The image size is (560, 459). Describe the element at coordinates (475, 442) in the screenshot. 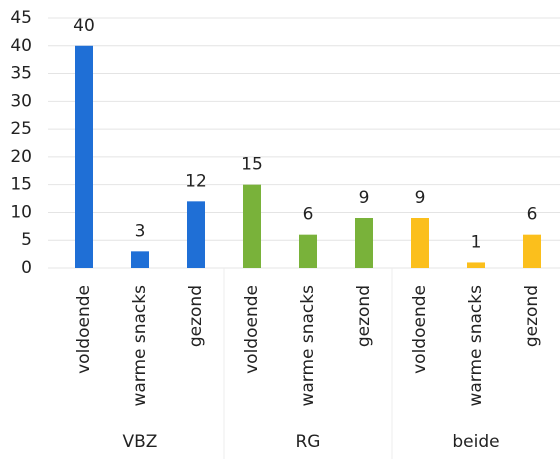

I see `group-label: beide` at that location.